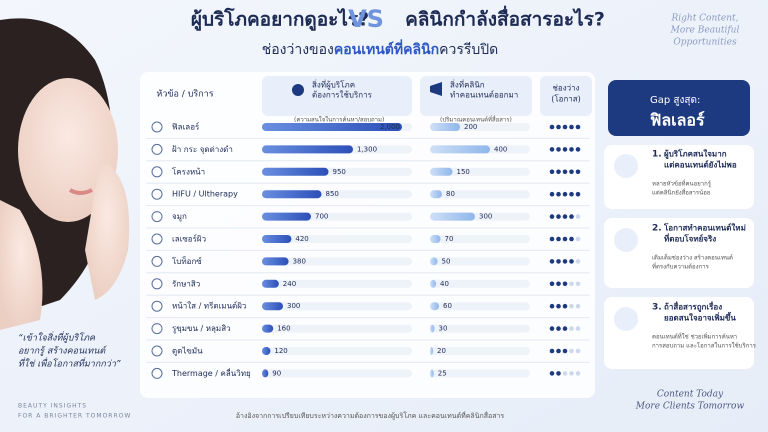 The width and height of the screenshot is (768, 432). I want to click on subtitle-part: ควรรีบปิด, so click(468, 50).